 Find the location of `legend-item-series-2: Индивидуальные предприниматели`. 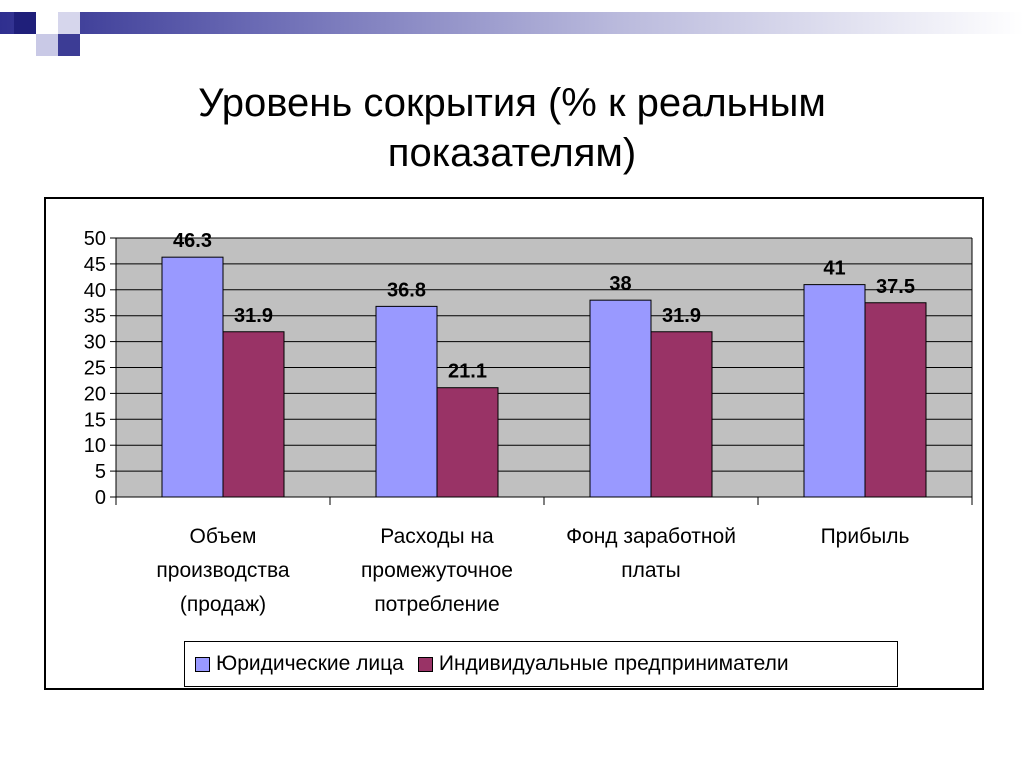

legend-item-series-2: Индивидуальные предприниматели is located at coordinates (603, 664).